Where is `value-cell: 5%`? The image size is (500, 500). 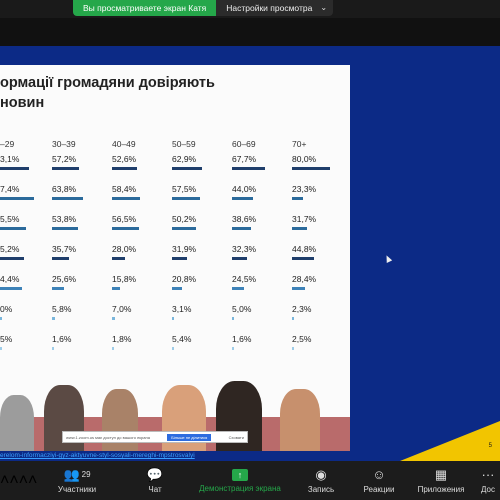 value-cell: 5% is located at coordinates (25, 348).